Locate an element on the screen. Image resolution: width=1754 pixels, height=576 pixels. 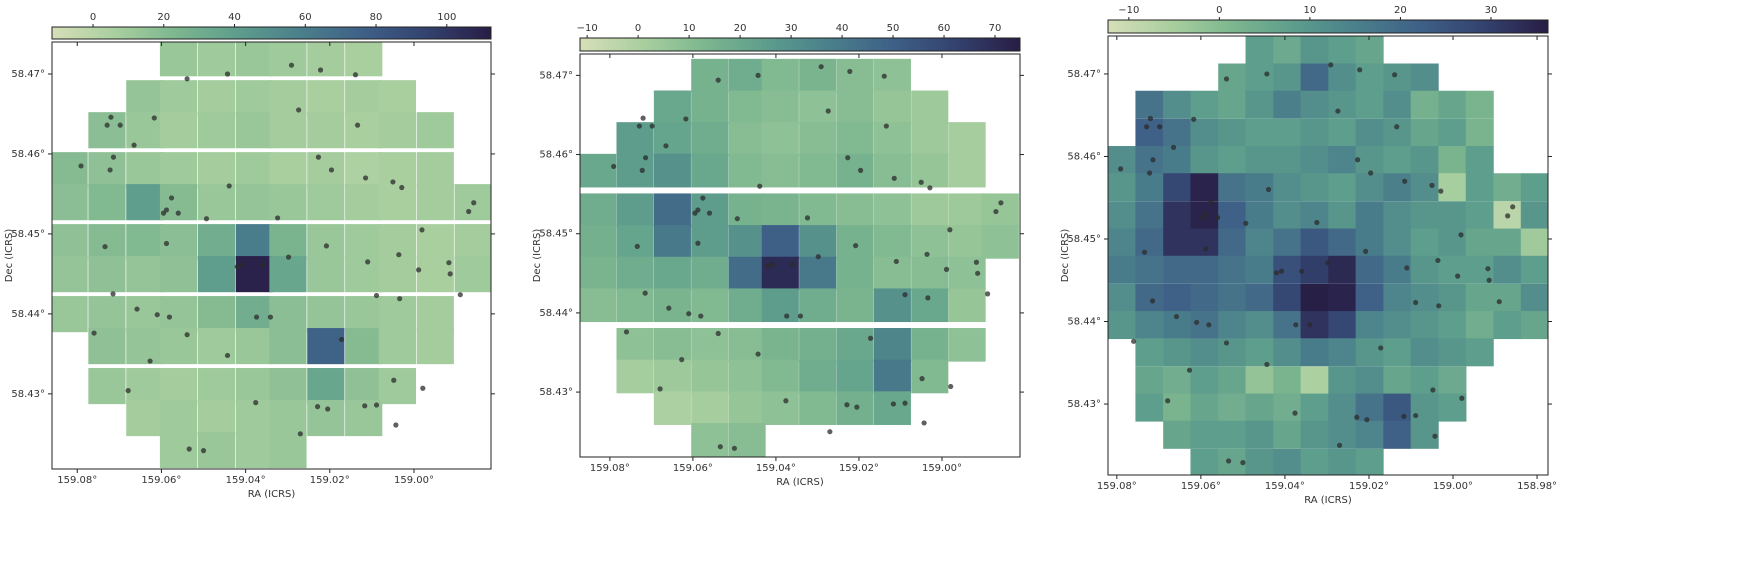
colorbar-tick-label: 40 is located at coordinates (234, 17).